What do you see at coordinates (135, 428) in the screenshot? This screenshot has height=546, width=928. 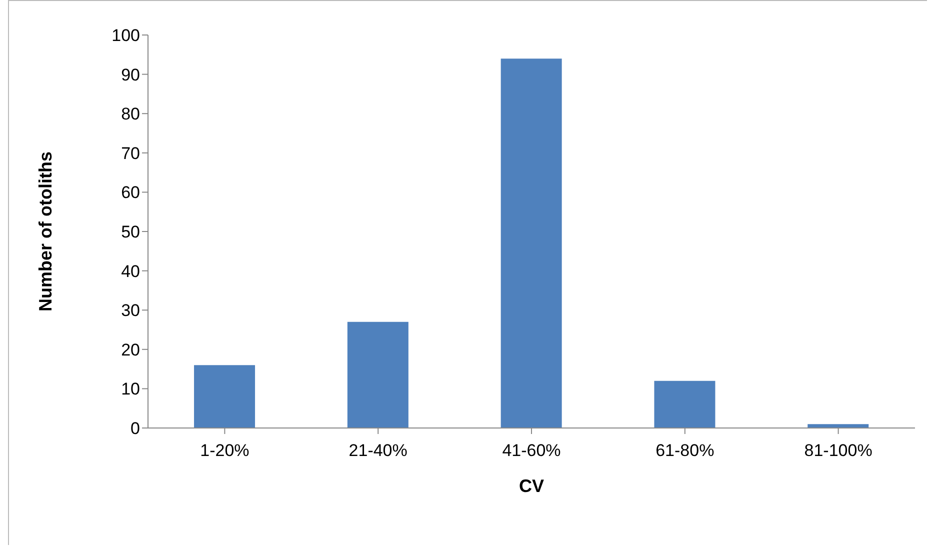 I see `y-tick-label: 0` at bounding box center [135, 428].